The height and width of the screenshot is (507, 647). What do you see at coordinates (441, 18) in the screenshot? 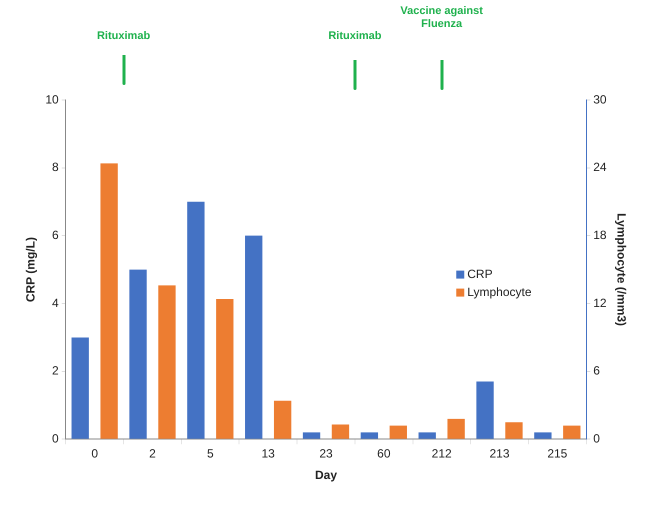
I see `text: Vaccine against Fluenza` at bounding box center [441, 18].